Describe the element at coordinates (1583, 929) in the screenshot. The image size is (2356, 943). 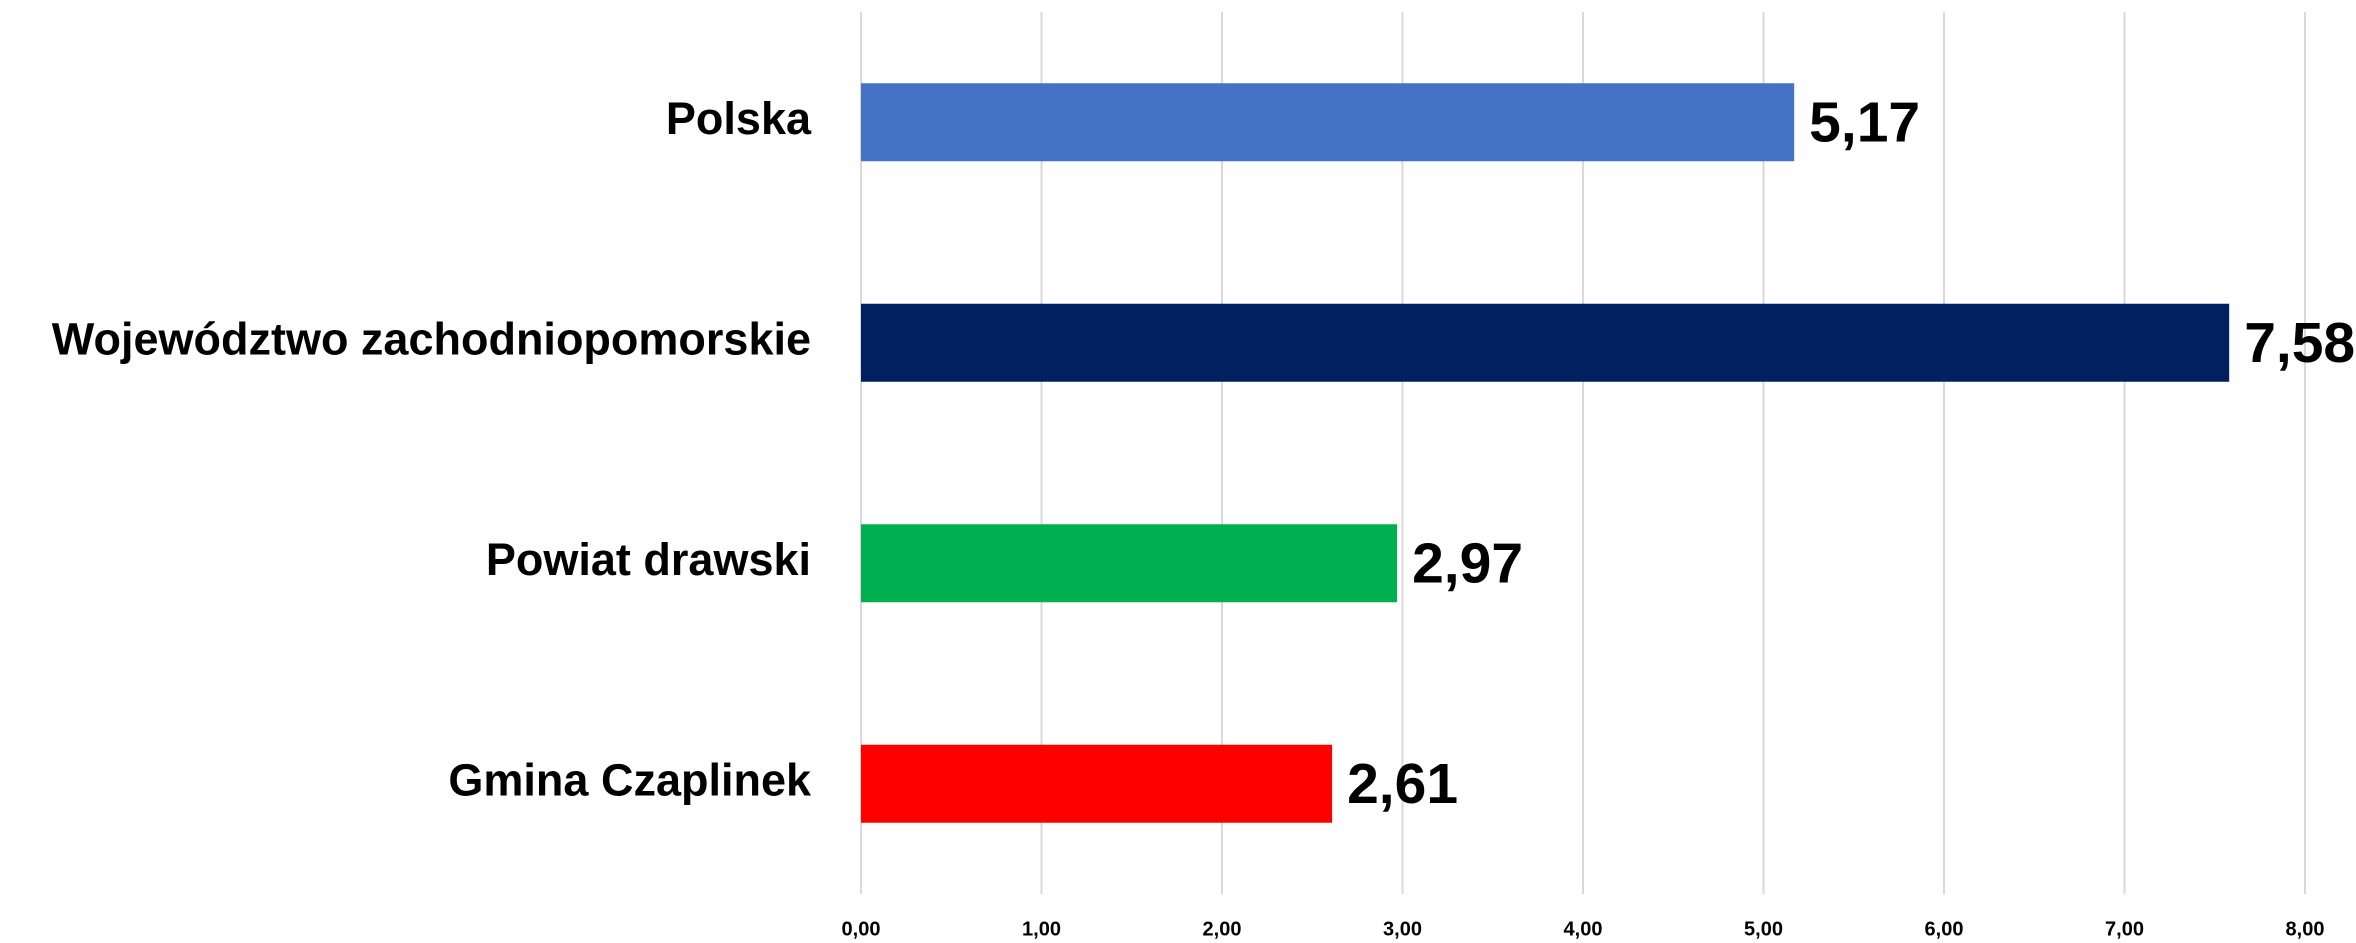
I see `x-tick-label: 4,00` at that location.